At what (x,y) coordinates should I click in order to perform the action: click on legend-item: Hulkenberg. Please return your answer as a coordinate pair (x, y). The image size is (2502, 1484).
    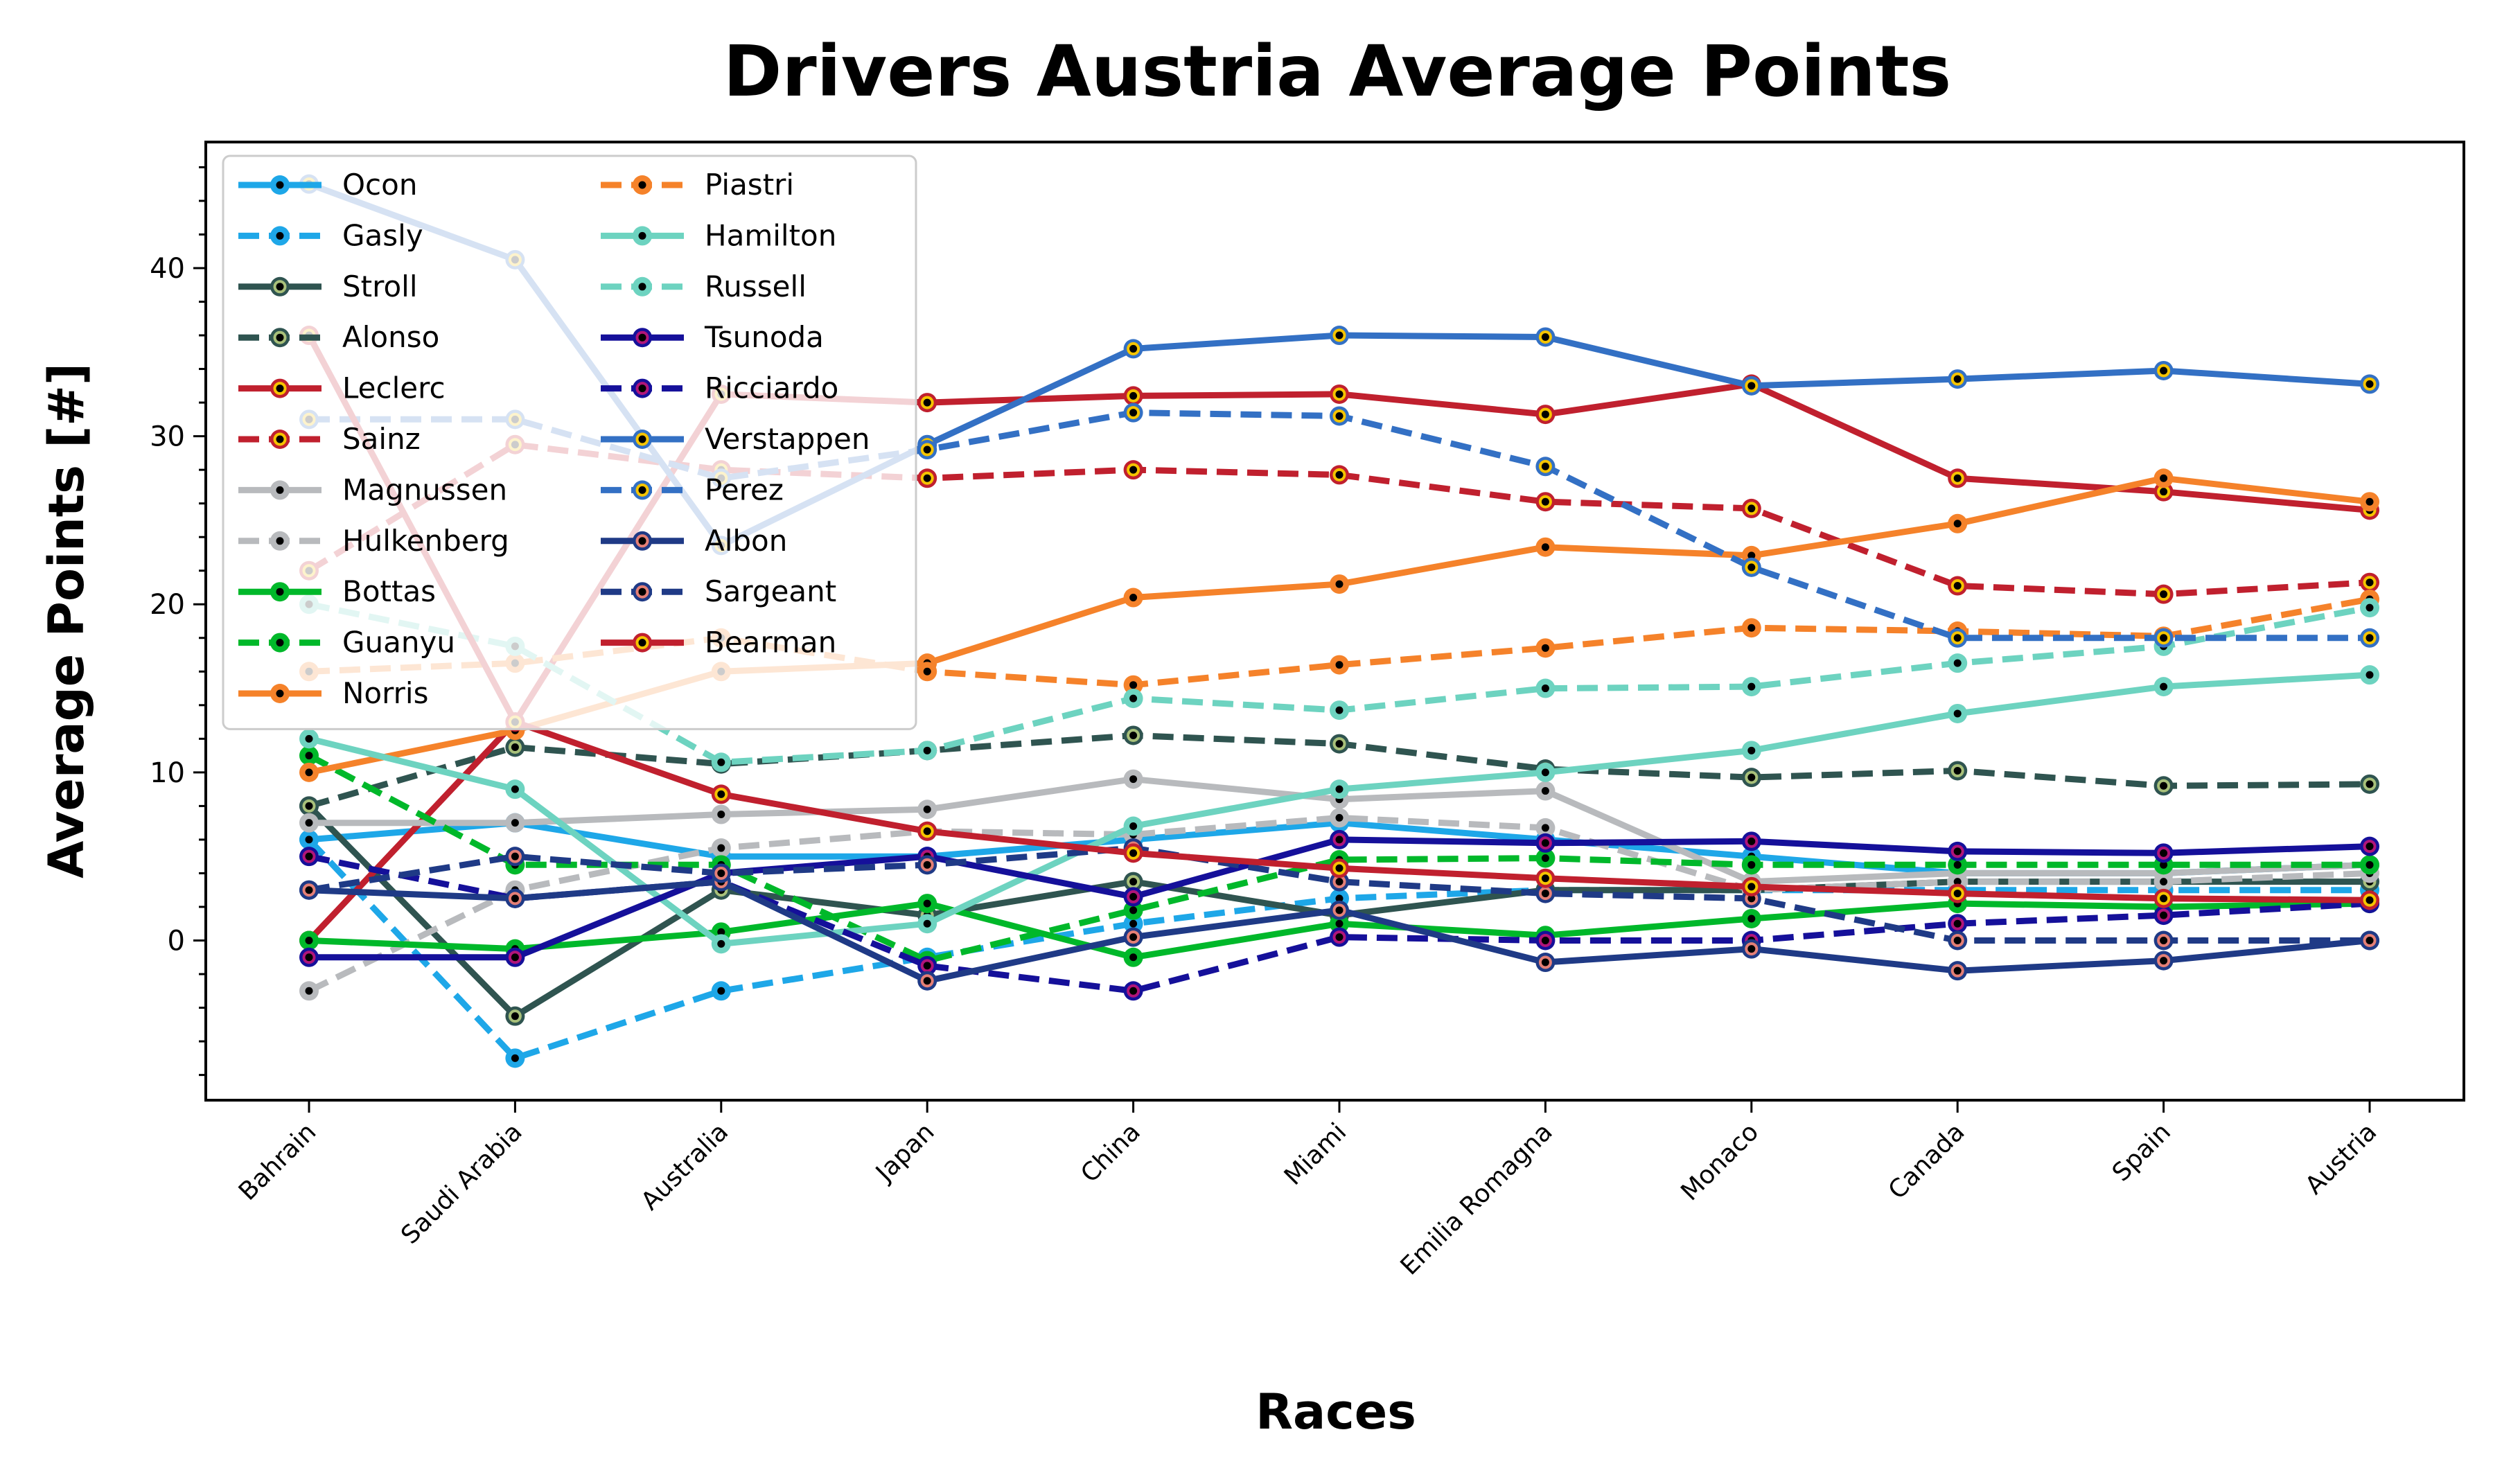
    Looking at the image, I should click on (374, 541).